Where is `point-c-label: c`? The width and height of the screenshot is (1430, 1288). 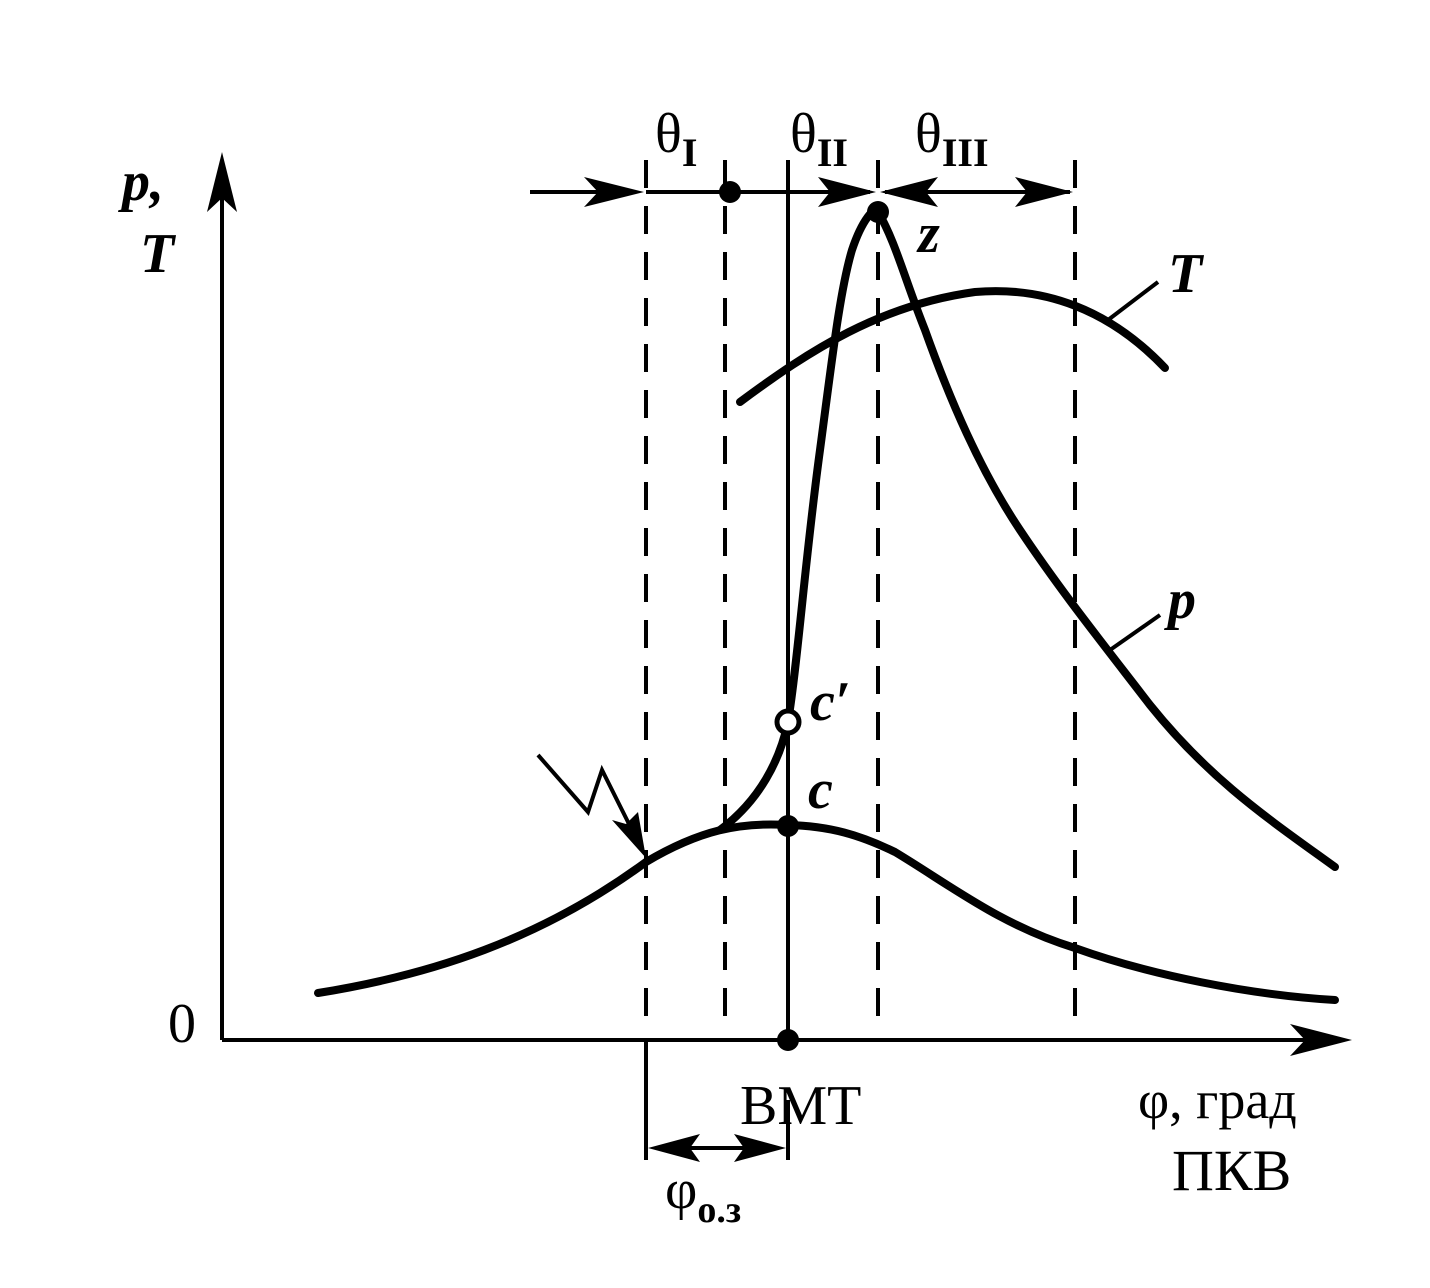
point-c-label: c is located at coordinates (820, 790).